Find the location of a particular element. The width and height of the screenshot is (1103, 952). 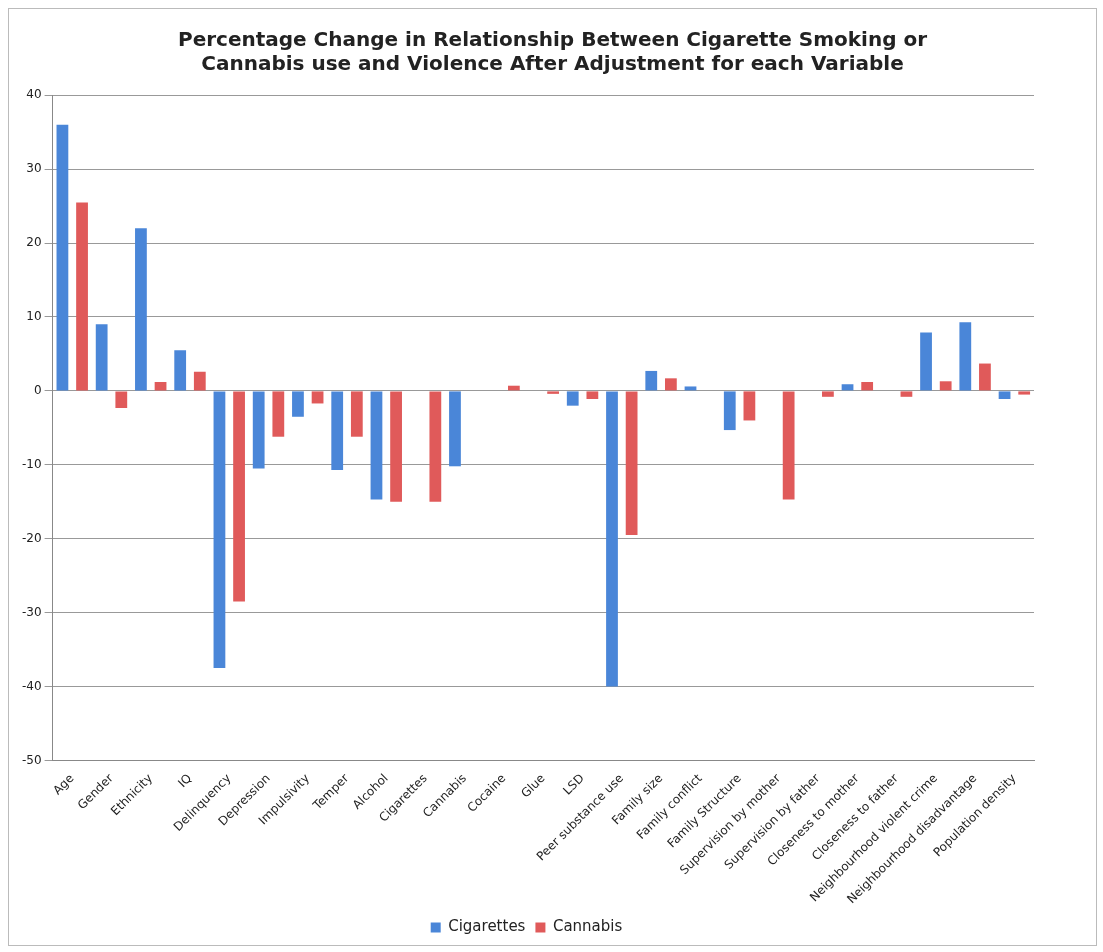

x-tick-label: Age is located at coordinates (63, 784).